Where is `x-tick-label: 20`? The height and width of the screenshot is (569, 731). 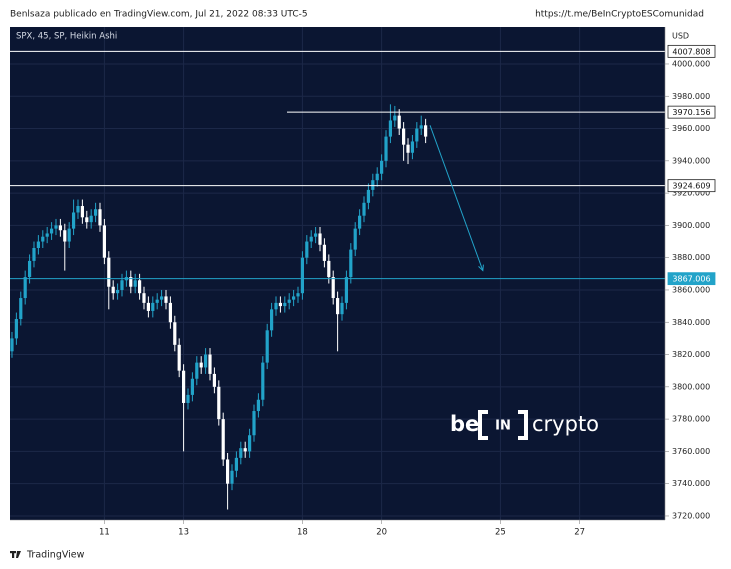
x-tick-label: 20 is located at coordinates (381, 533).